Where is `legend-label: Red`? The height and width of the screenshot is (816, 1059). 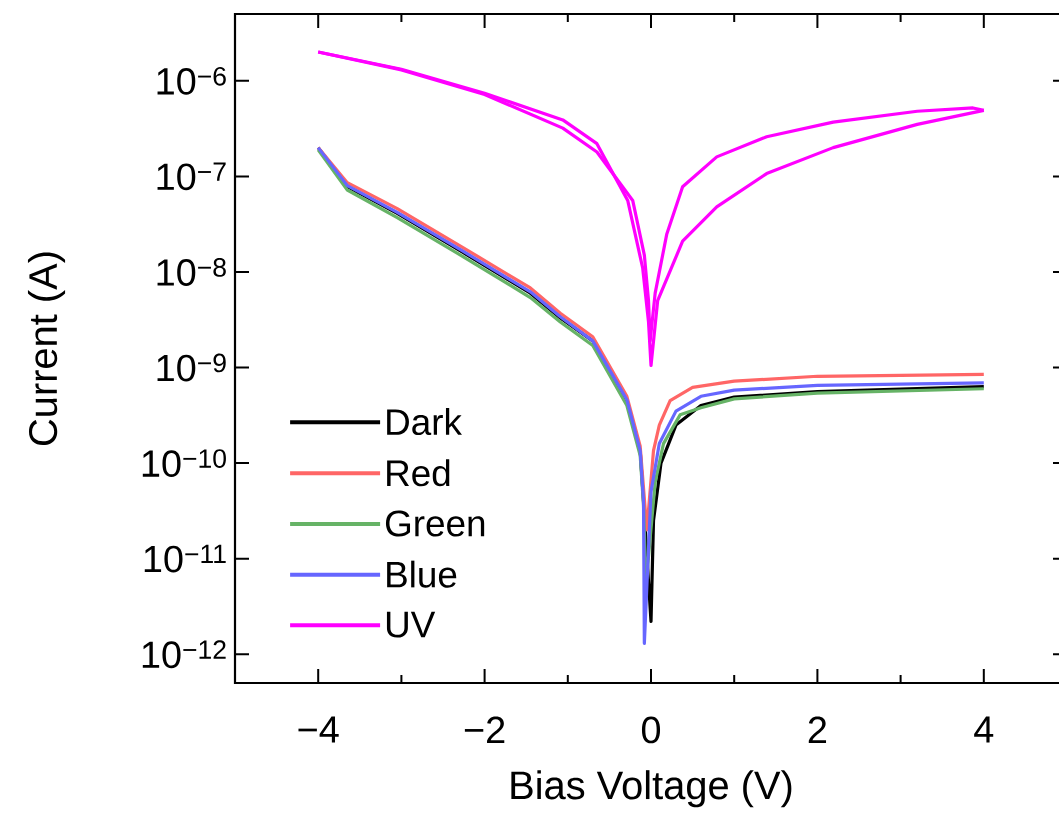 legend-label: Red is located at coordinates (418, 473).